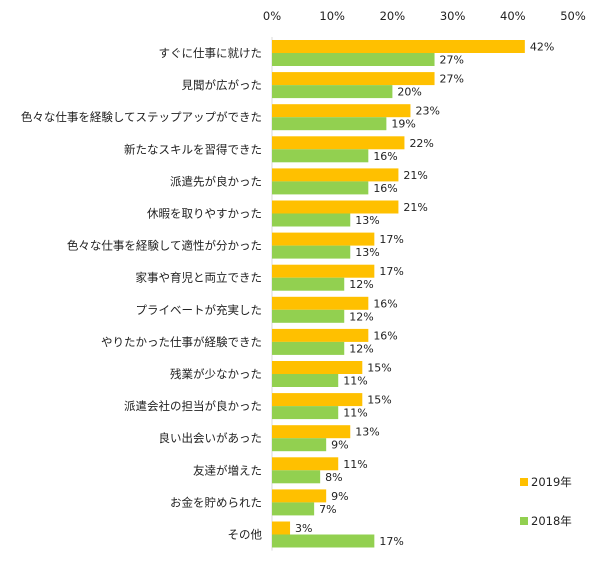  I want to click on data-label: 19%, so click(403, 124).